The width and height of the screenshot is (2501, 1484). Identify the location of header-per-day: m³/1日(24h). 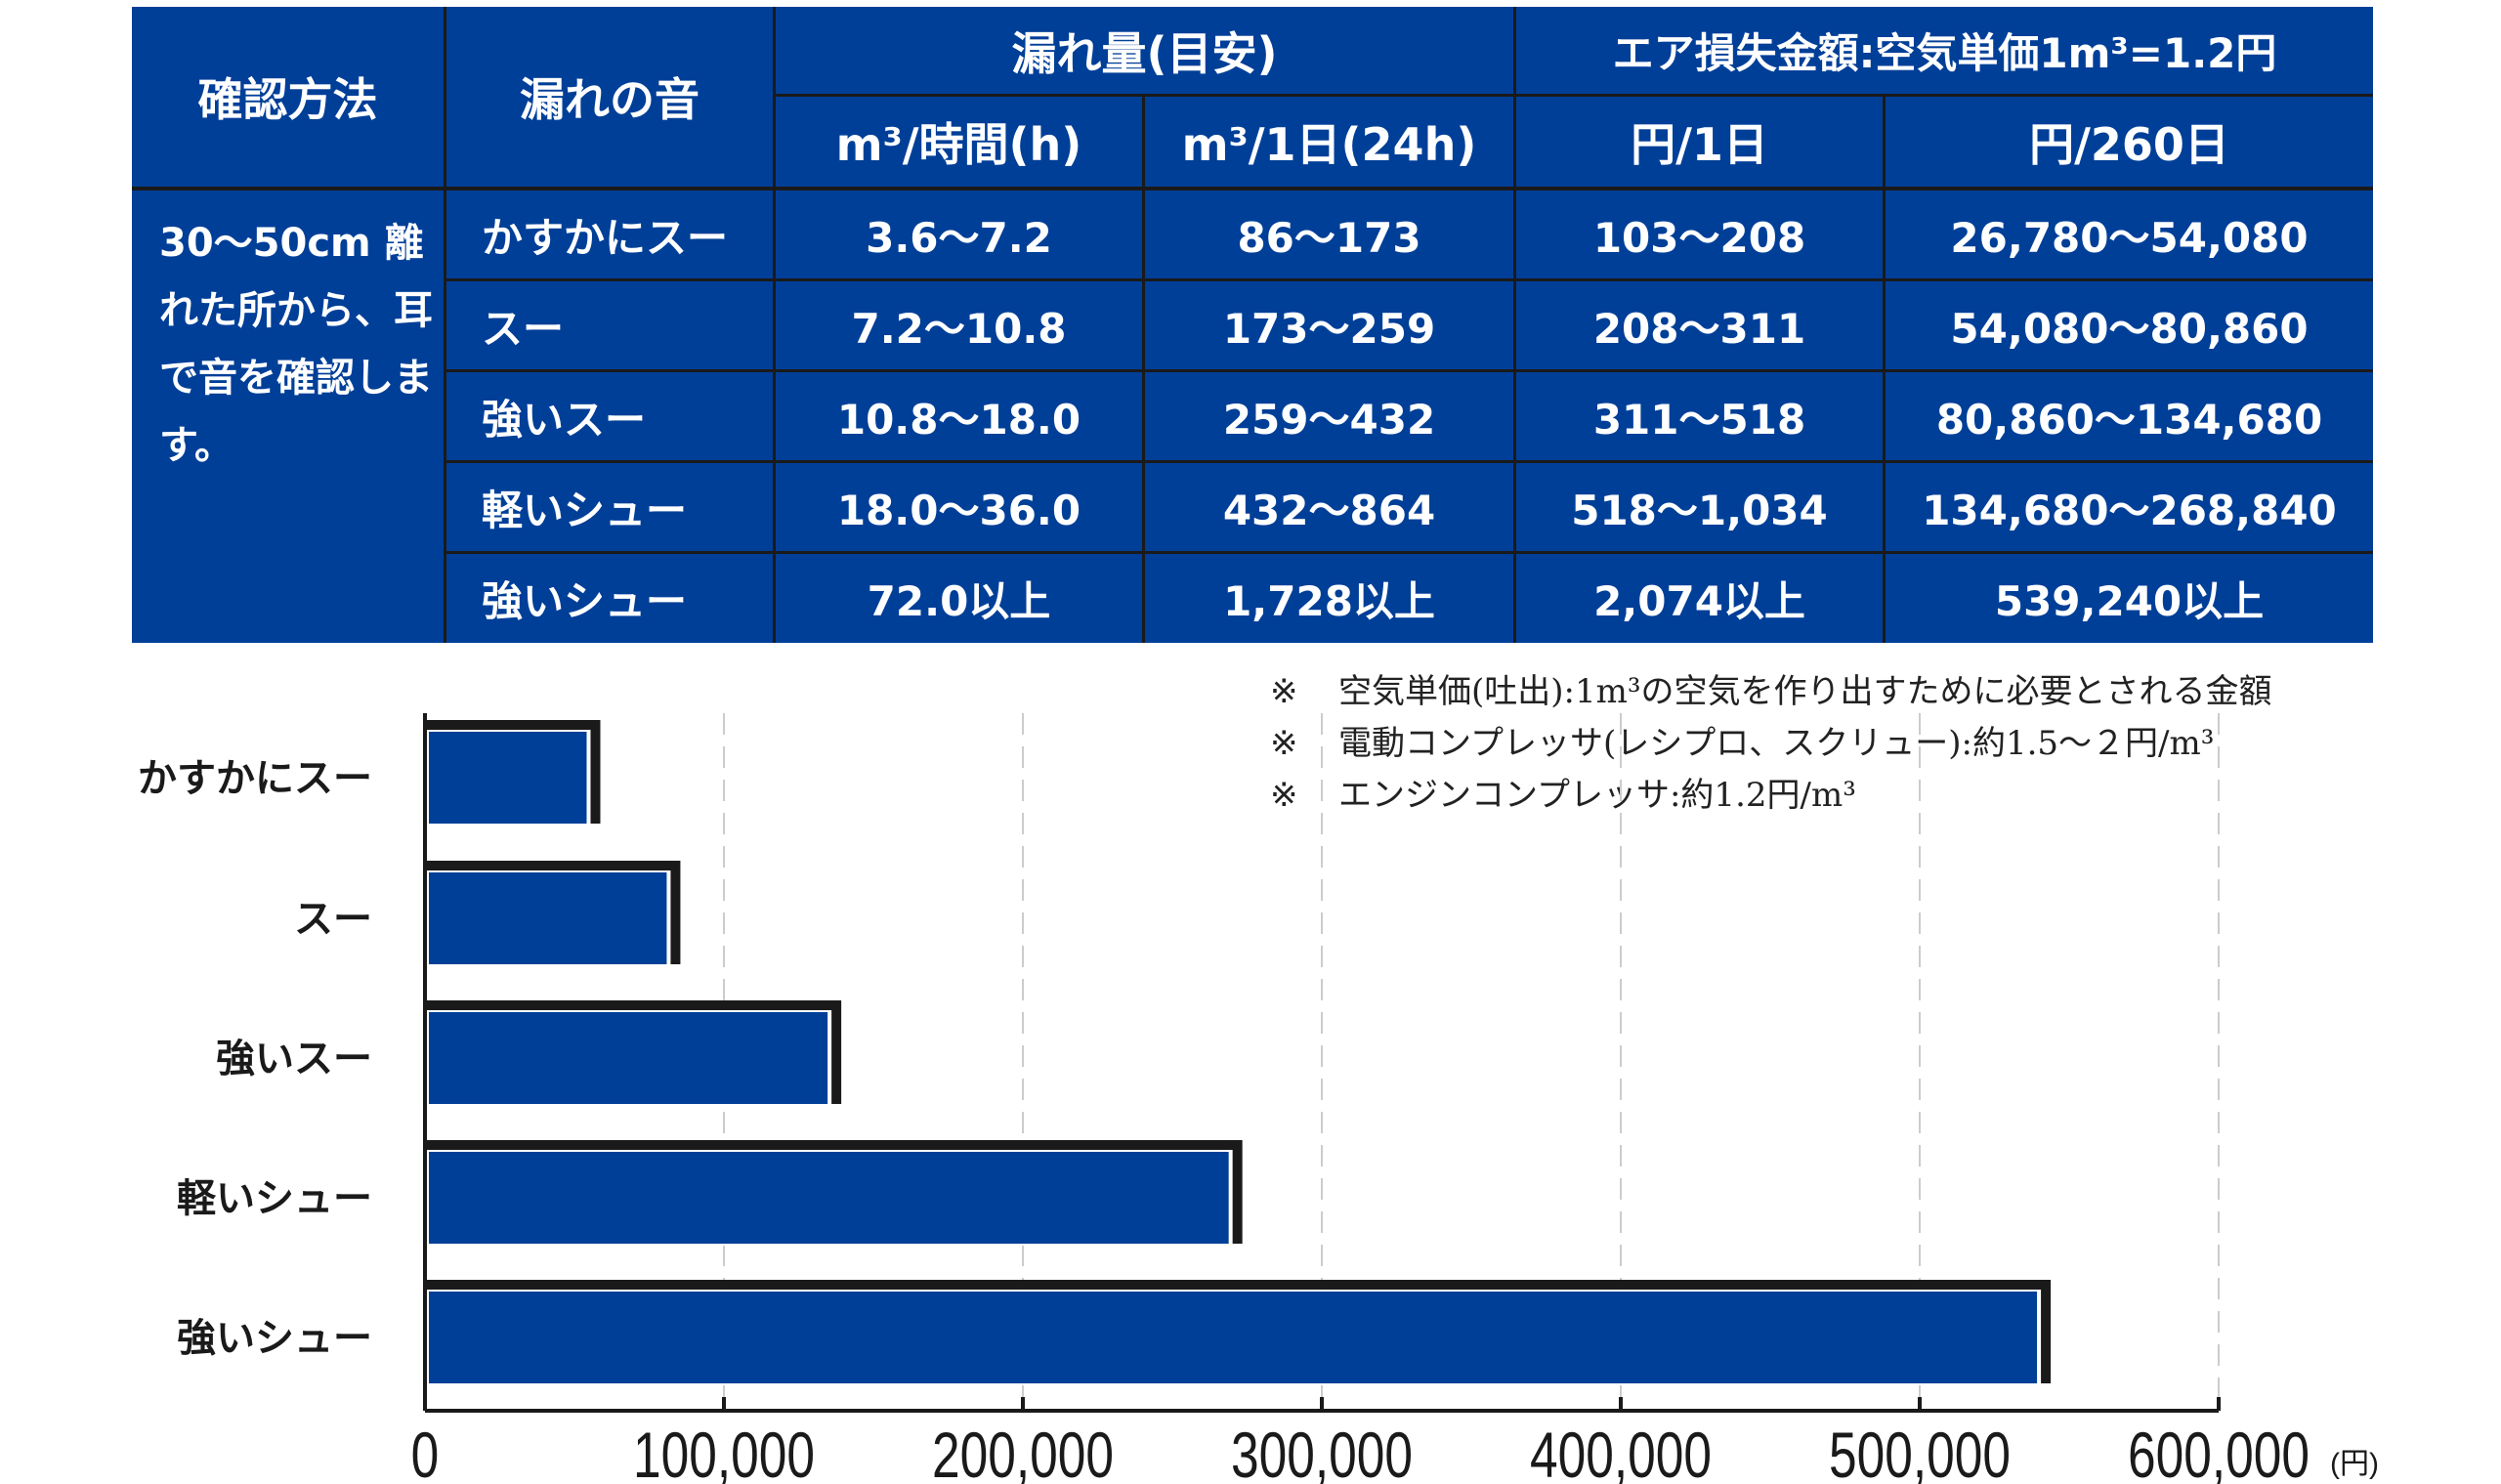
(1329, 142).